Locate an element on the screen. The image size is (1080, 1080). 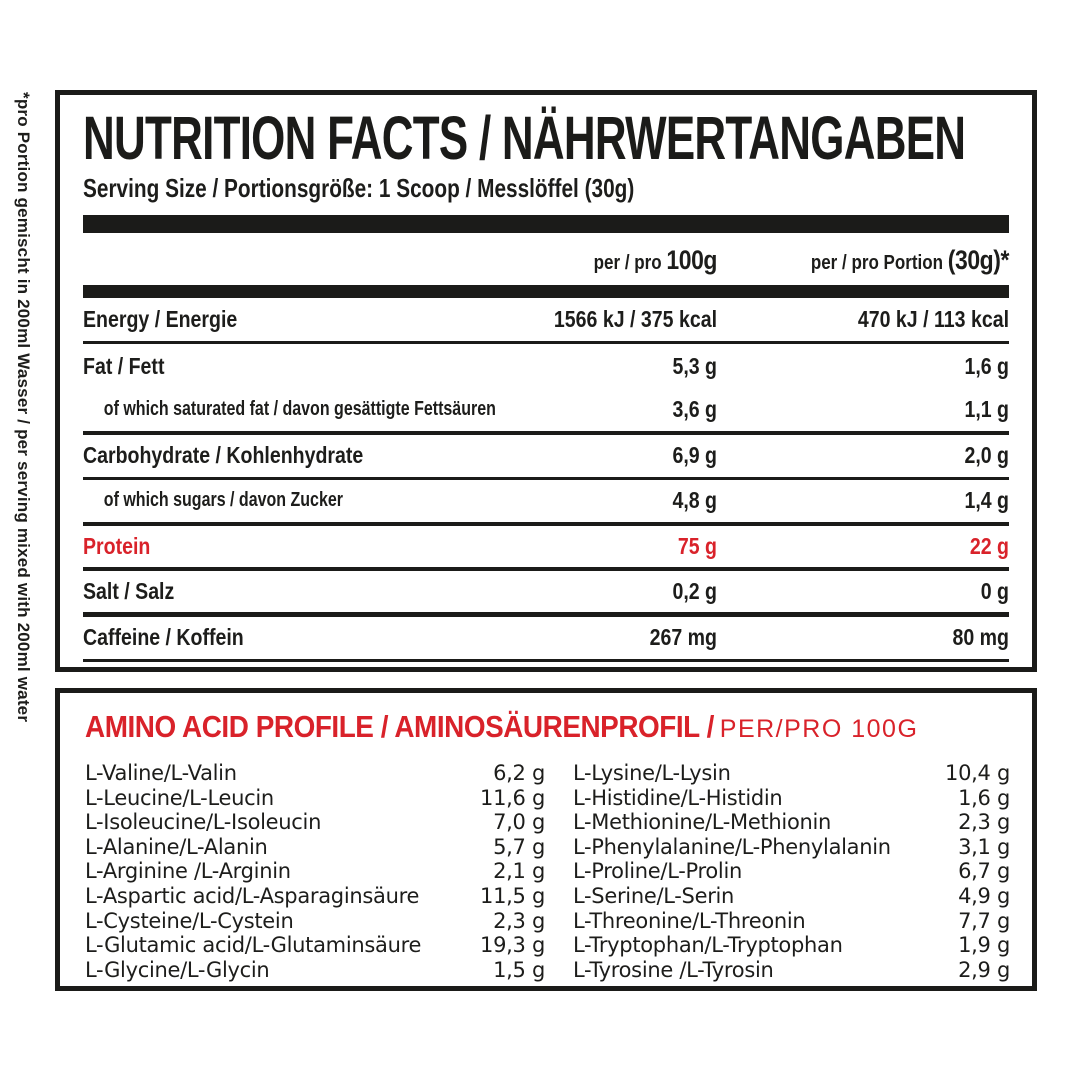
amino-acid-name: L-Phenylalanine/L-Phenylalanin is located at coordinates (732, 846).